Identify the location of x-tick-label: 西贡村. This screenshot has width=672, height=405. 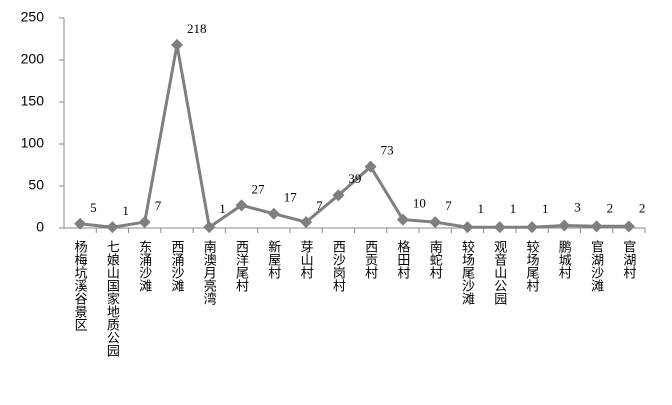
(370, 259).